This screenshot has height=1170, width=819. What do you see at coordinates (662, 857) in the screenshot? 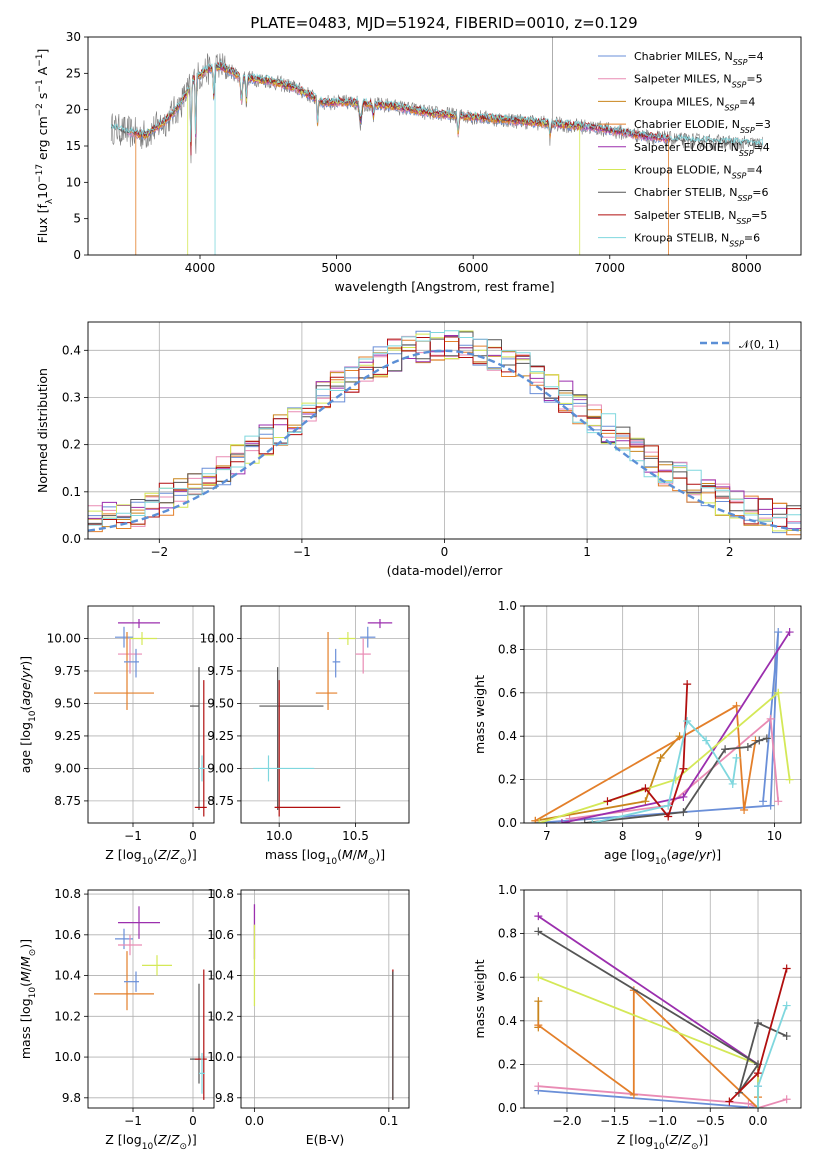
I see `x-axis-label: age [log10(age/yr)]` at bounding box center [662, 857].